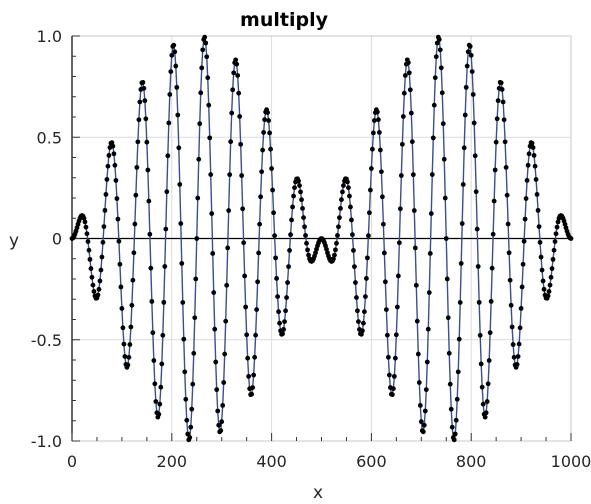 The width and height of the screenshot is (591, 504). What do you see at coordinates (571, 461) in the screenshot?
I see `x-tick-label: 1000` at bounding box center [571, 461].